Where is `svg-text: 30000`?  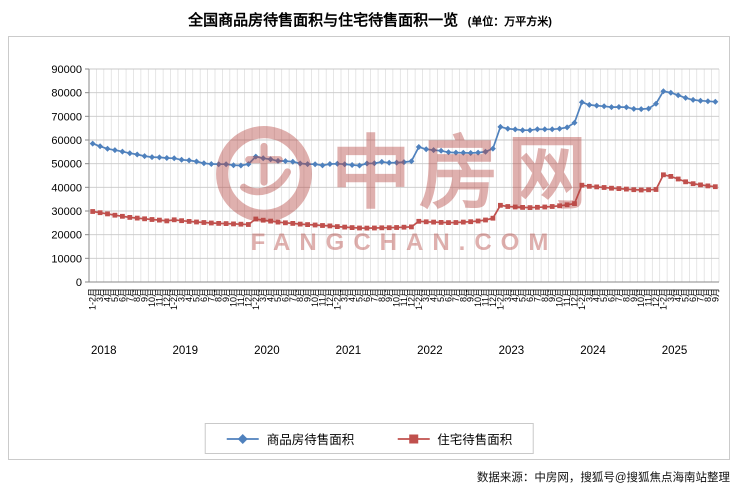
svg-text: 30000 is located at coordinates (66, 212).